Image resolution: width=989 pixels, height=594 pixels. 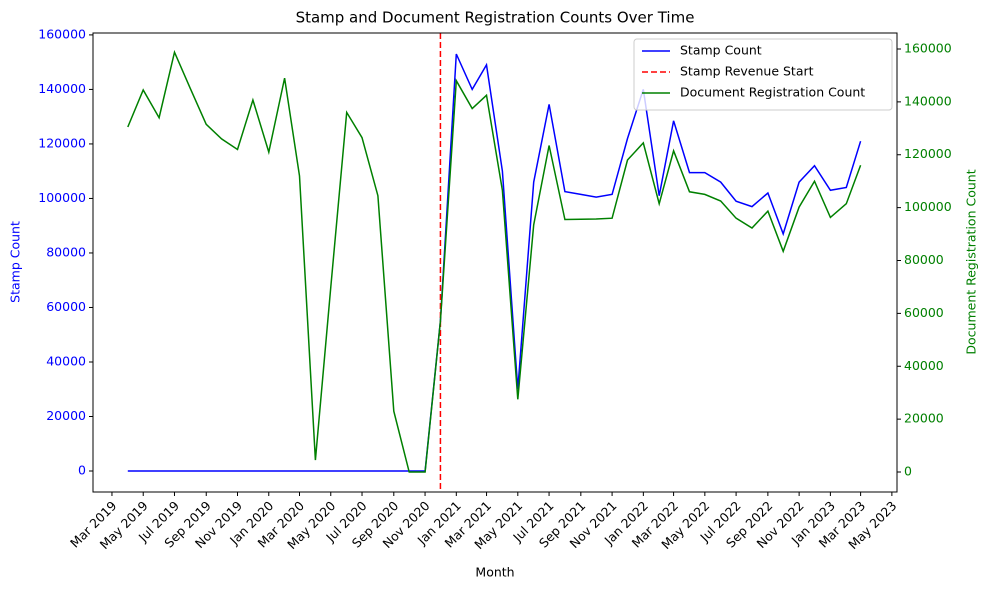 What do you see at coordinates (971, 261) in the screenshot?
I see `y2-axis-label: Document Registration Count` at bounding box center [971, 261].